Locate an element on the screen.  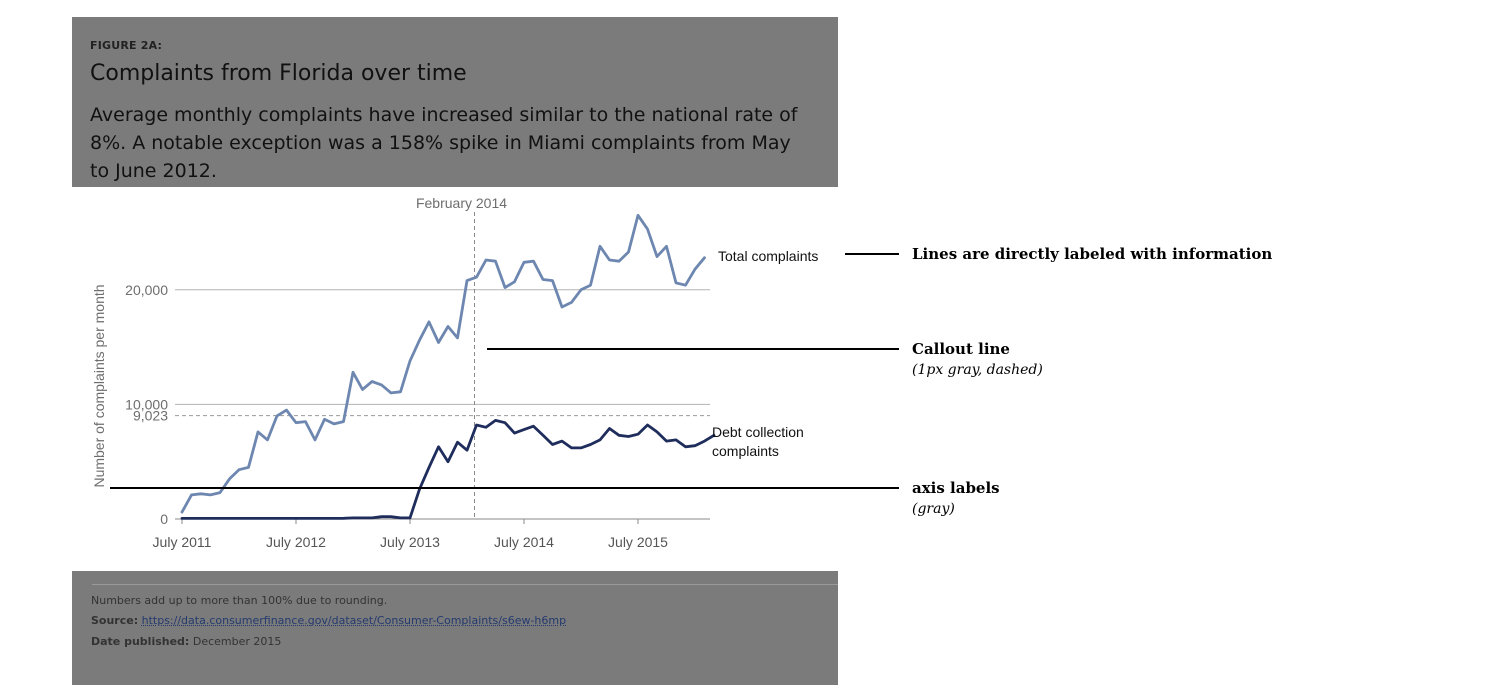
x-tick-label: July 2012 is located at coordinates (296, 542).